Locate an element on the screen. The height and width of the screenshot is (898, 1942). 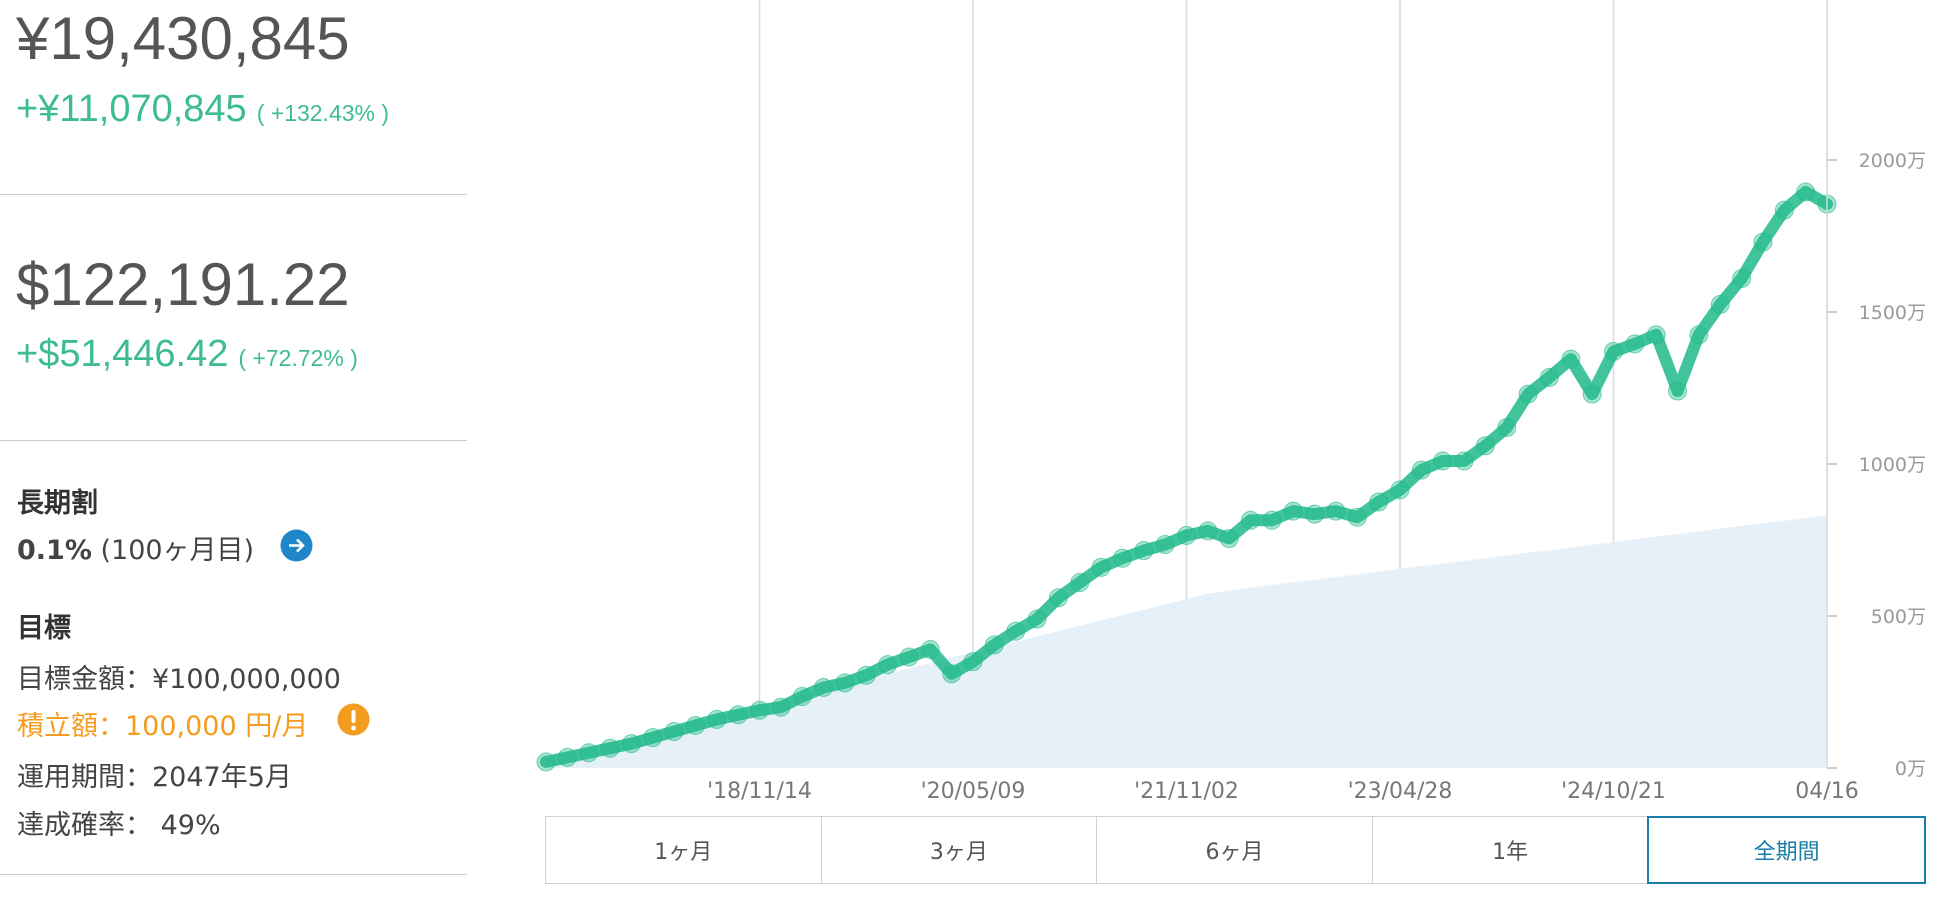
range-buttons: 1ヶ月 3ヶ月 6ヶ月 1年 全期間 is located at coordinates (1235, 850).